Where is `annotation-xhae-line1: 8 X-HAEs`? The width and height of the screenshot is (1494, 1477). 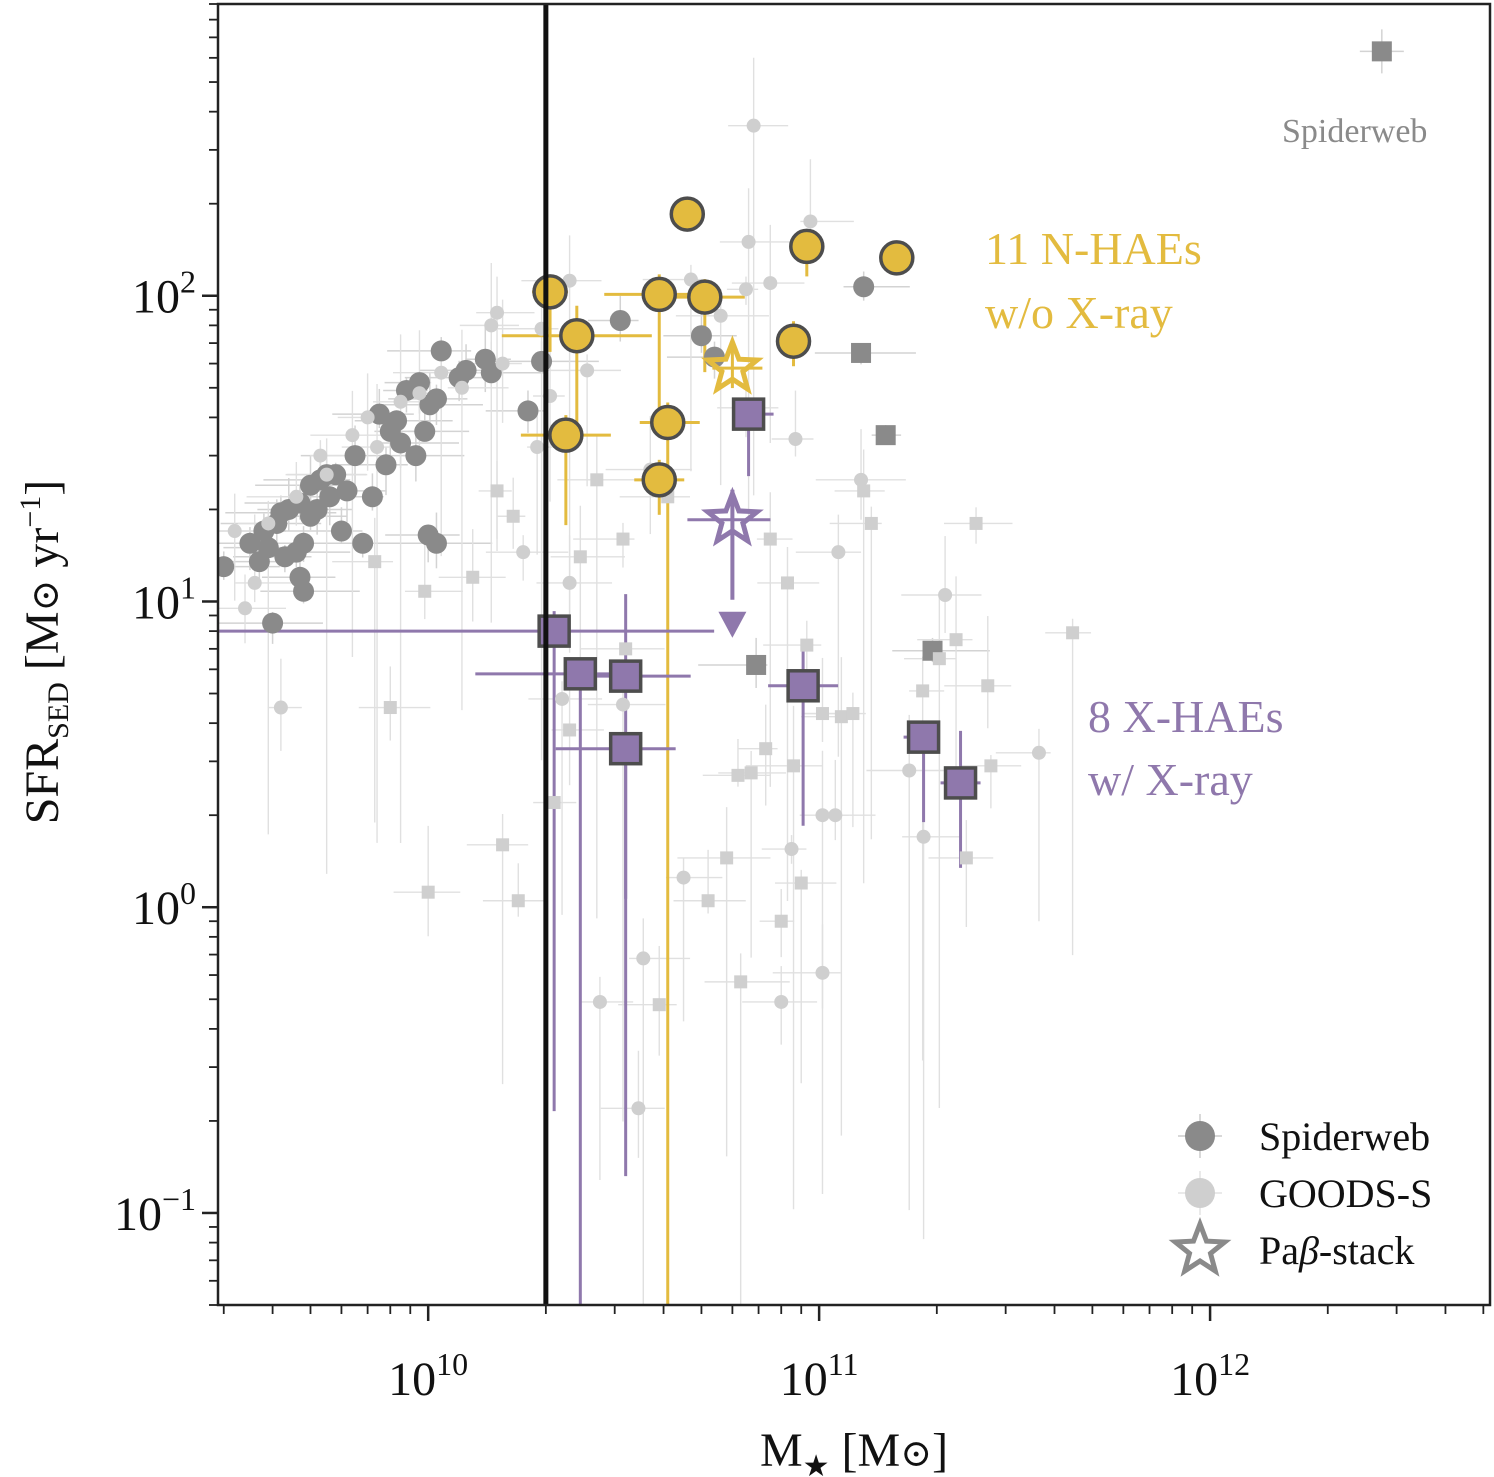 annotation-xhae-line1: 8 X-HAEs is located at coordinates (1185, 716).